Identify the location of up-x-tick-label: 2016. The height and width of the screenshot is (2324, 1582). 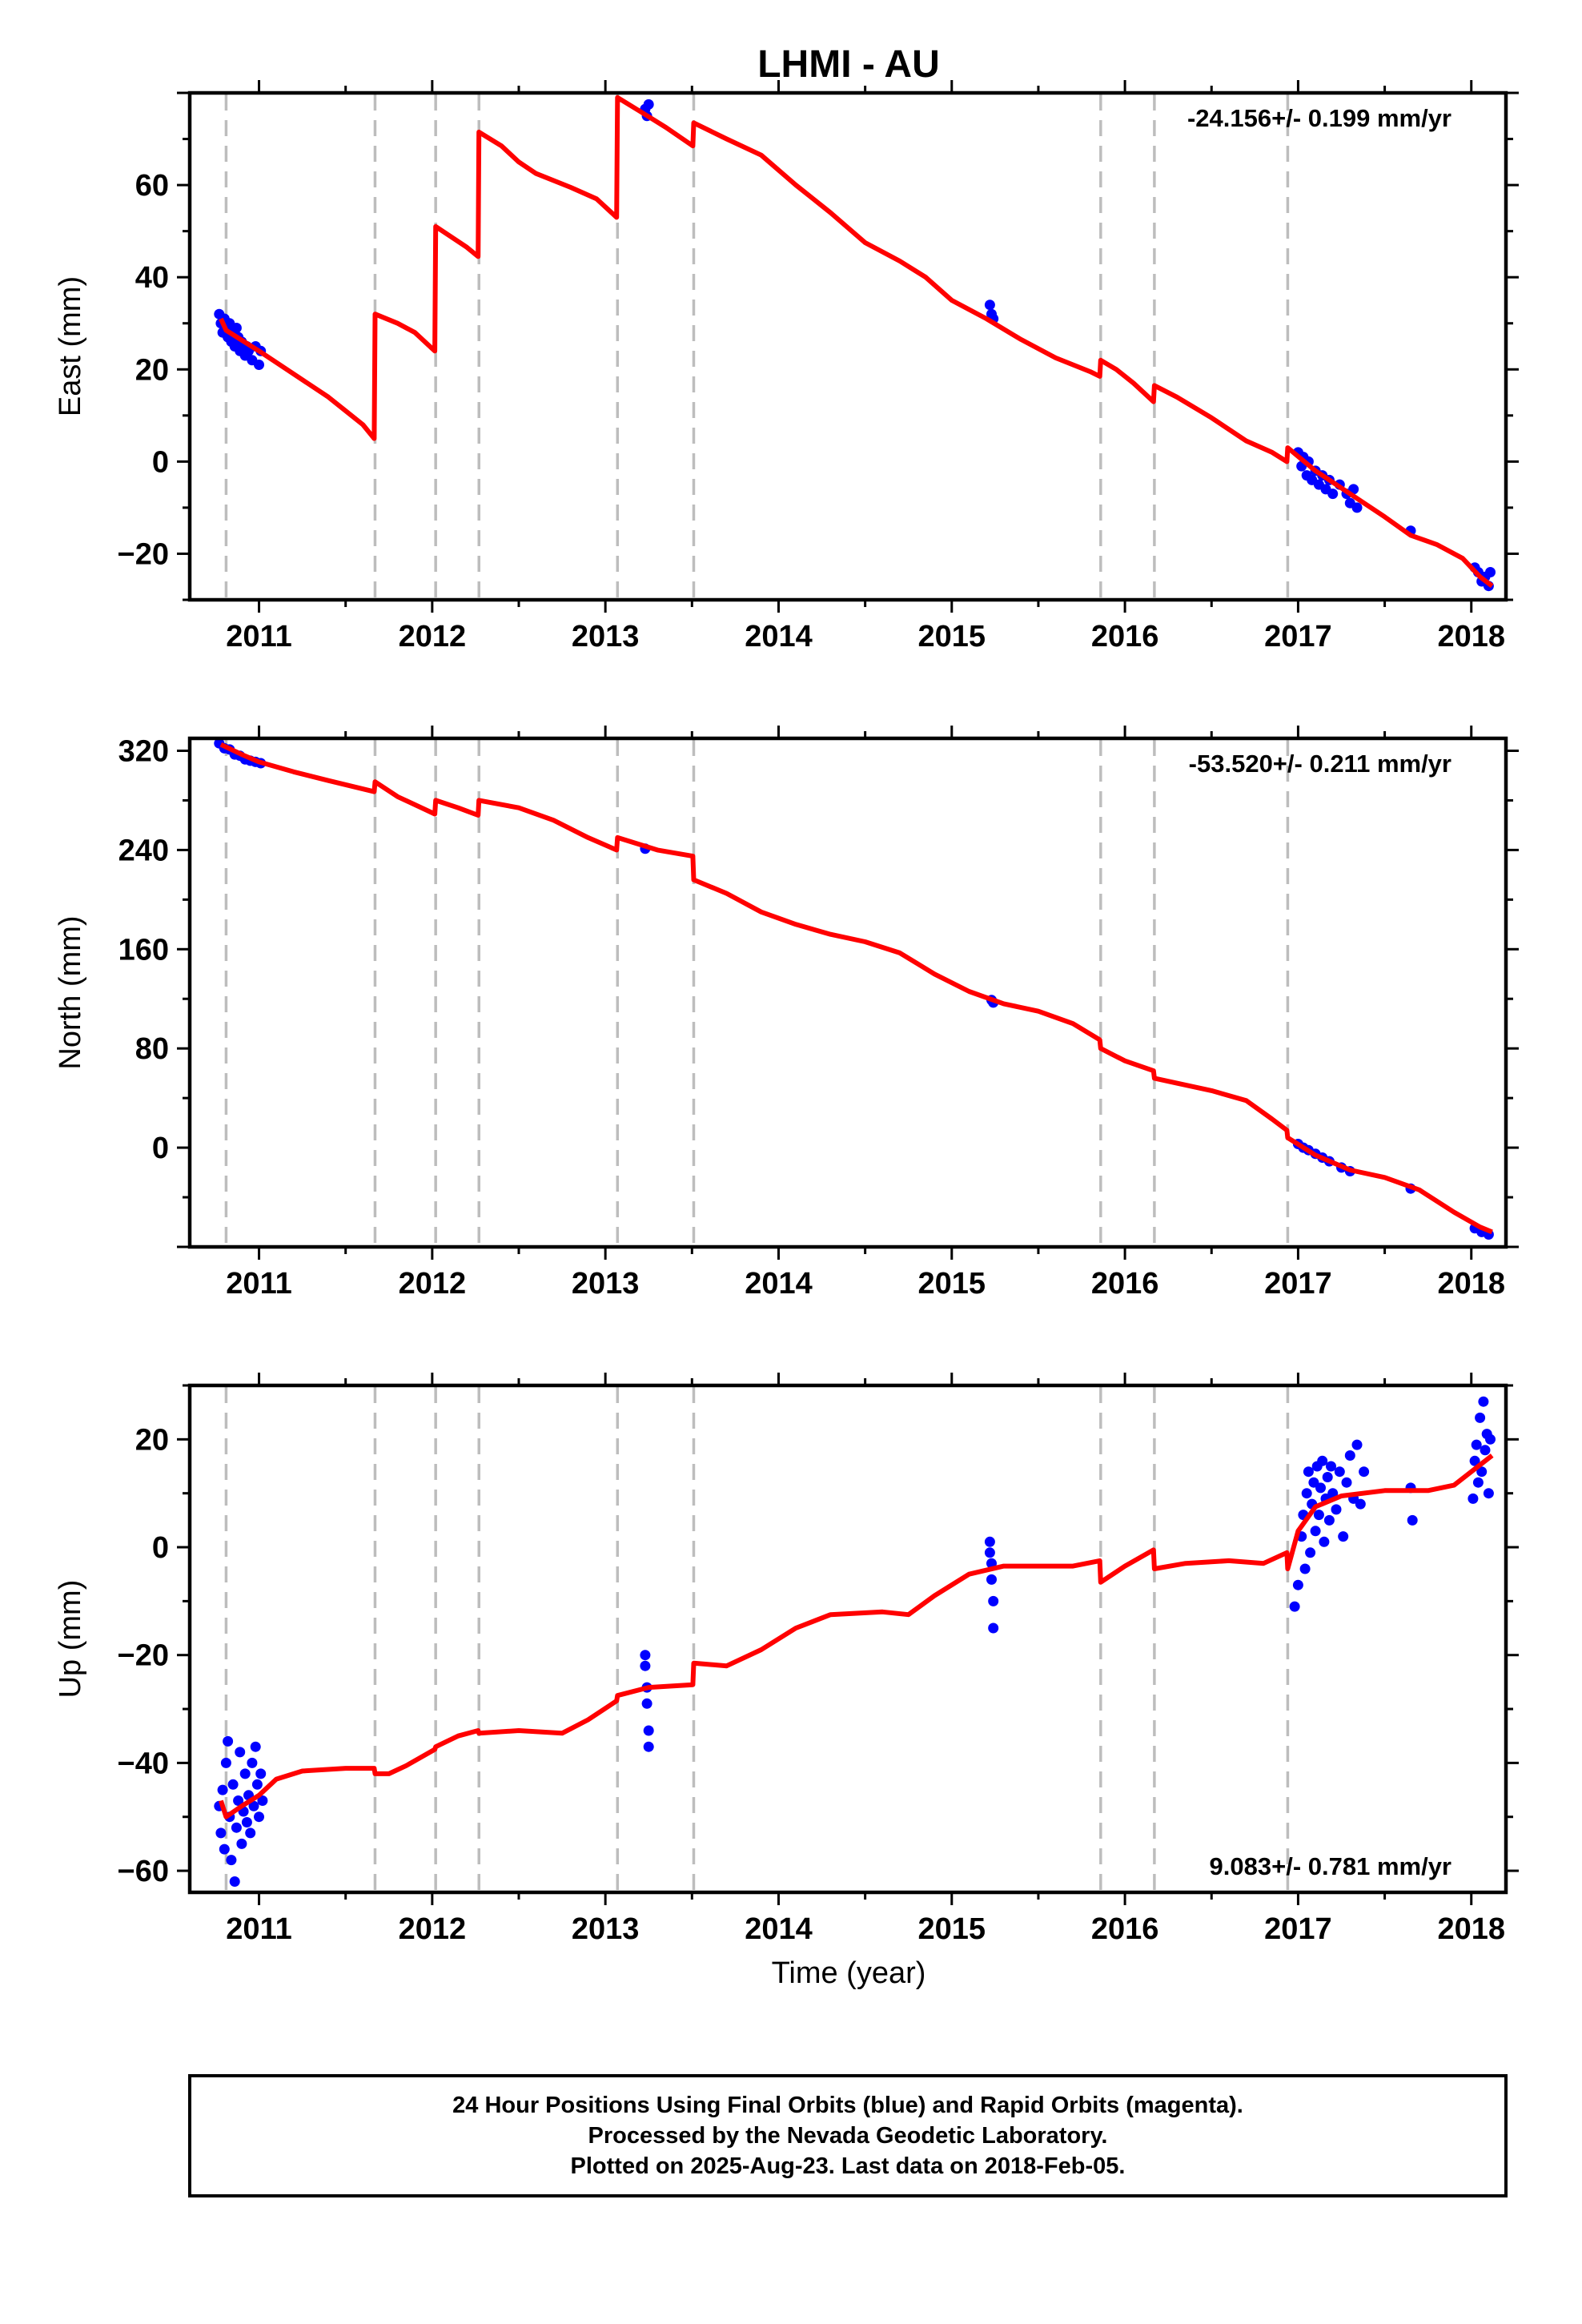
(1125, 1929).